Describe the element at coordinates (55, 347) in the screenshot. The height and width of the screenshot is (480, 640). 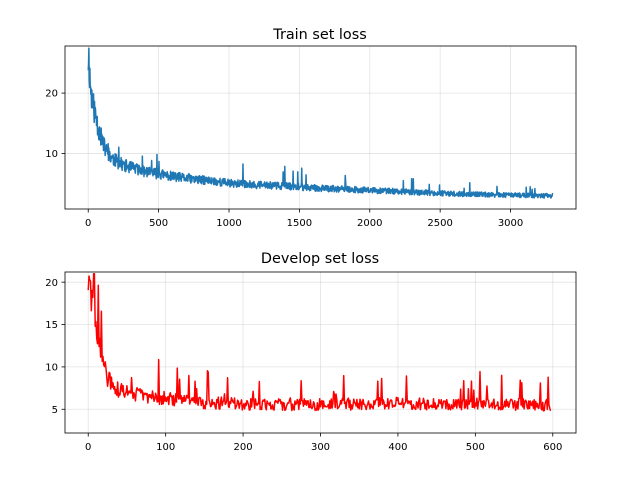
I see `develop-y-axis: 5 10 15 20` at that location.